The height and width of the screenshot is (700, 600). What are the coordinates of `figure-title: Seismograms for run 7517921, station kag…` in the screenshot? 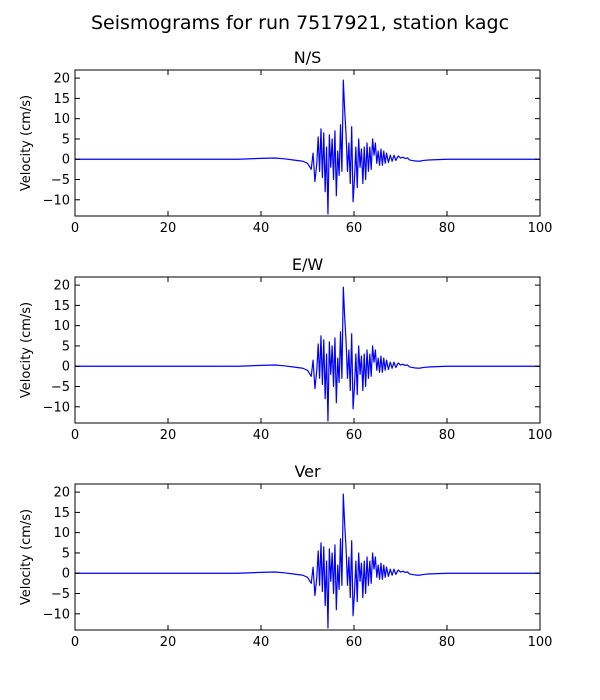 It's located at (300, 23).